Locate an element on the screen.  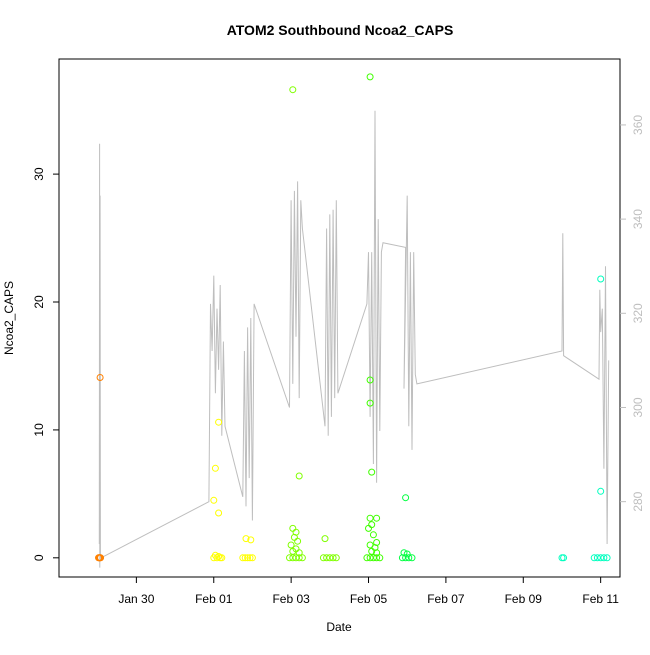
right-y-axis: 280 300 320 340 360 is located at coordinates (632, 313).